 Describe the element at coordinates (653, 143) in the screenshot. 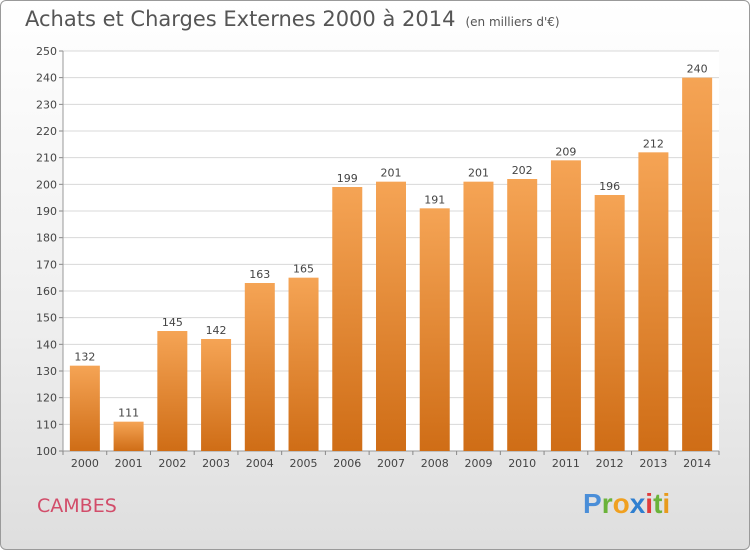

I see `data-label: 212` at that location.